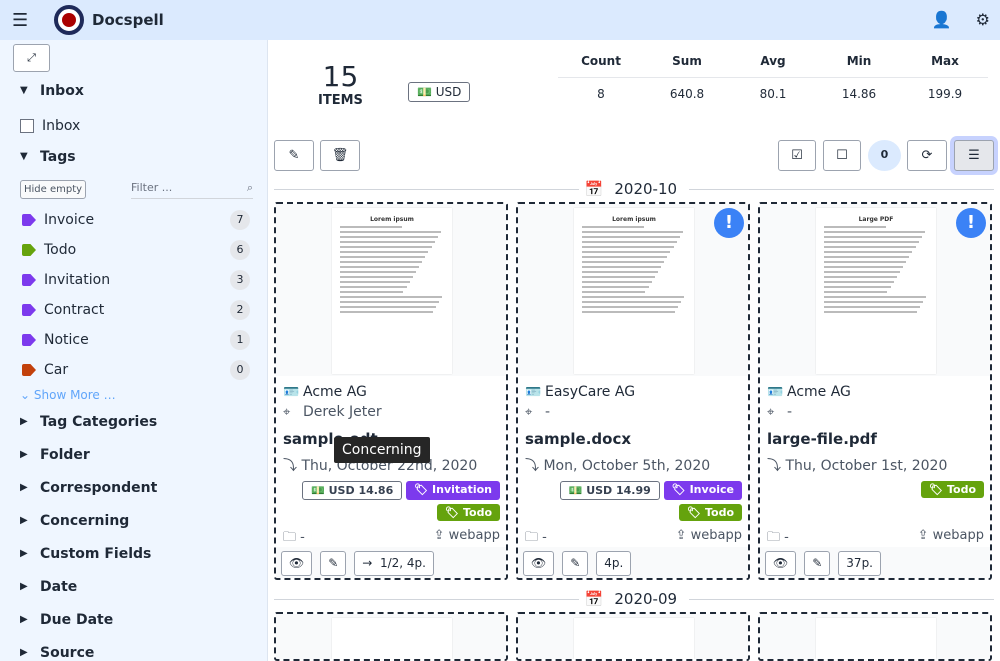  I want to click on select-all-button: ☑, so click(797, 155).